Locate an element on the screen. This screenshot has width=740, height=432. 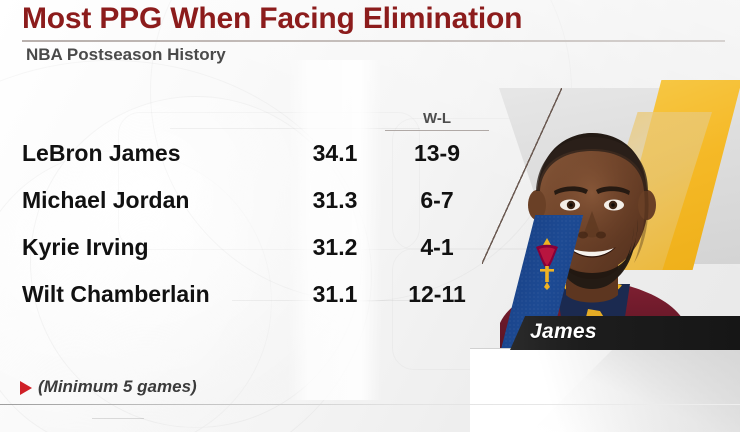
player-nameplate-label: James is located at coordinates (563, 331).